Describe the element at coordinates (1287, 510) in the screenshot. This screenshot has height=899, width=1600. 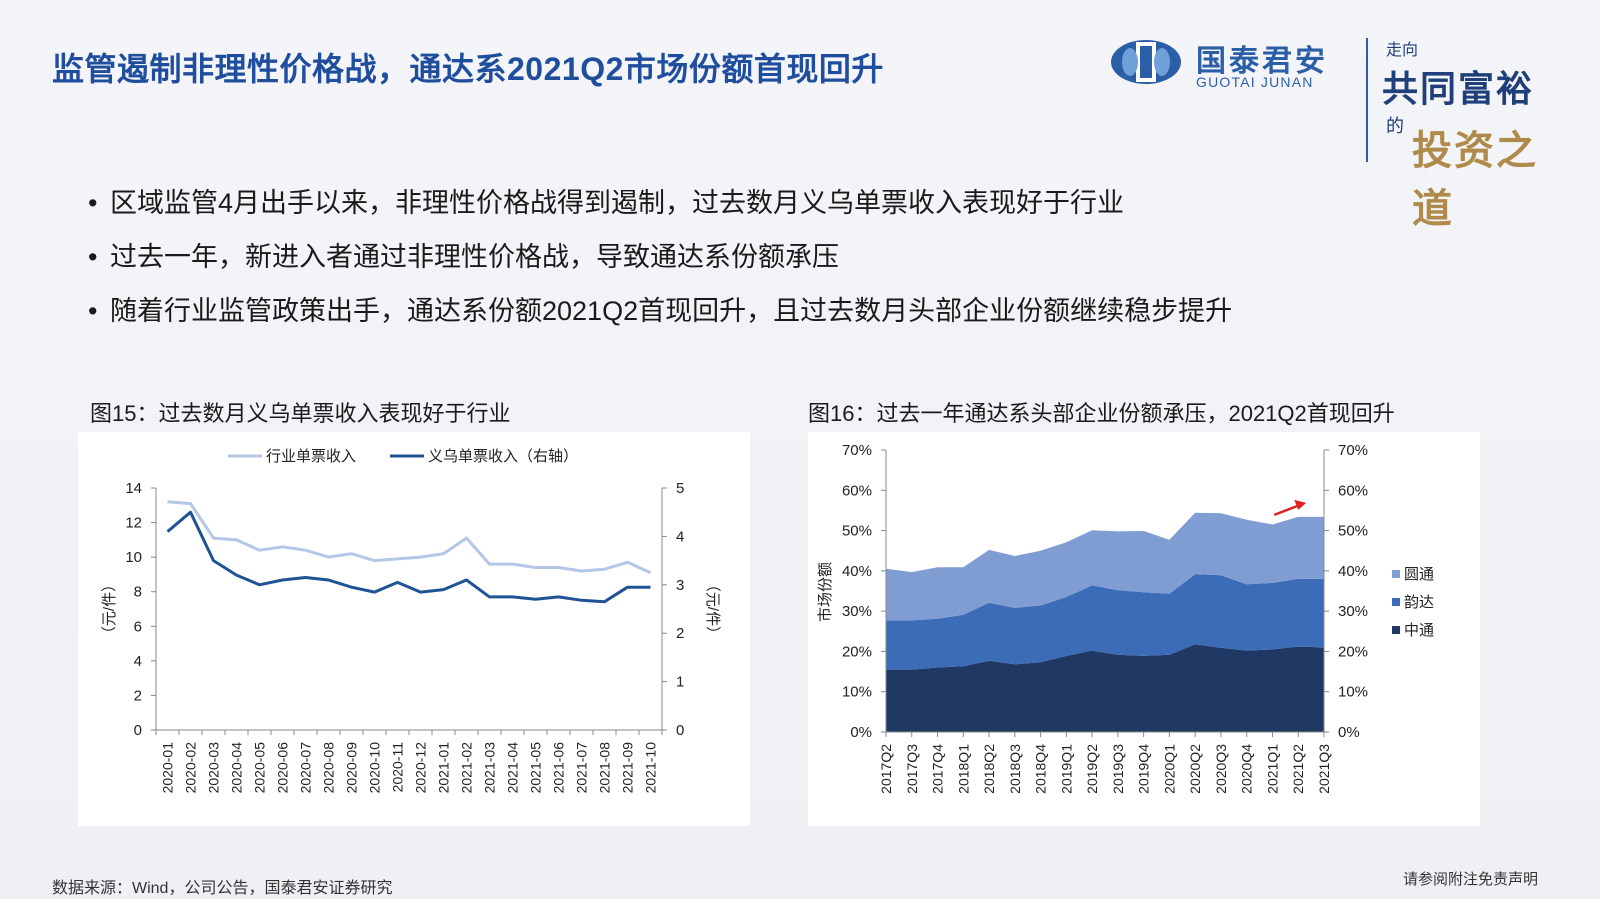
I see `annotation-arrow-line` at that location.